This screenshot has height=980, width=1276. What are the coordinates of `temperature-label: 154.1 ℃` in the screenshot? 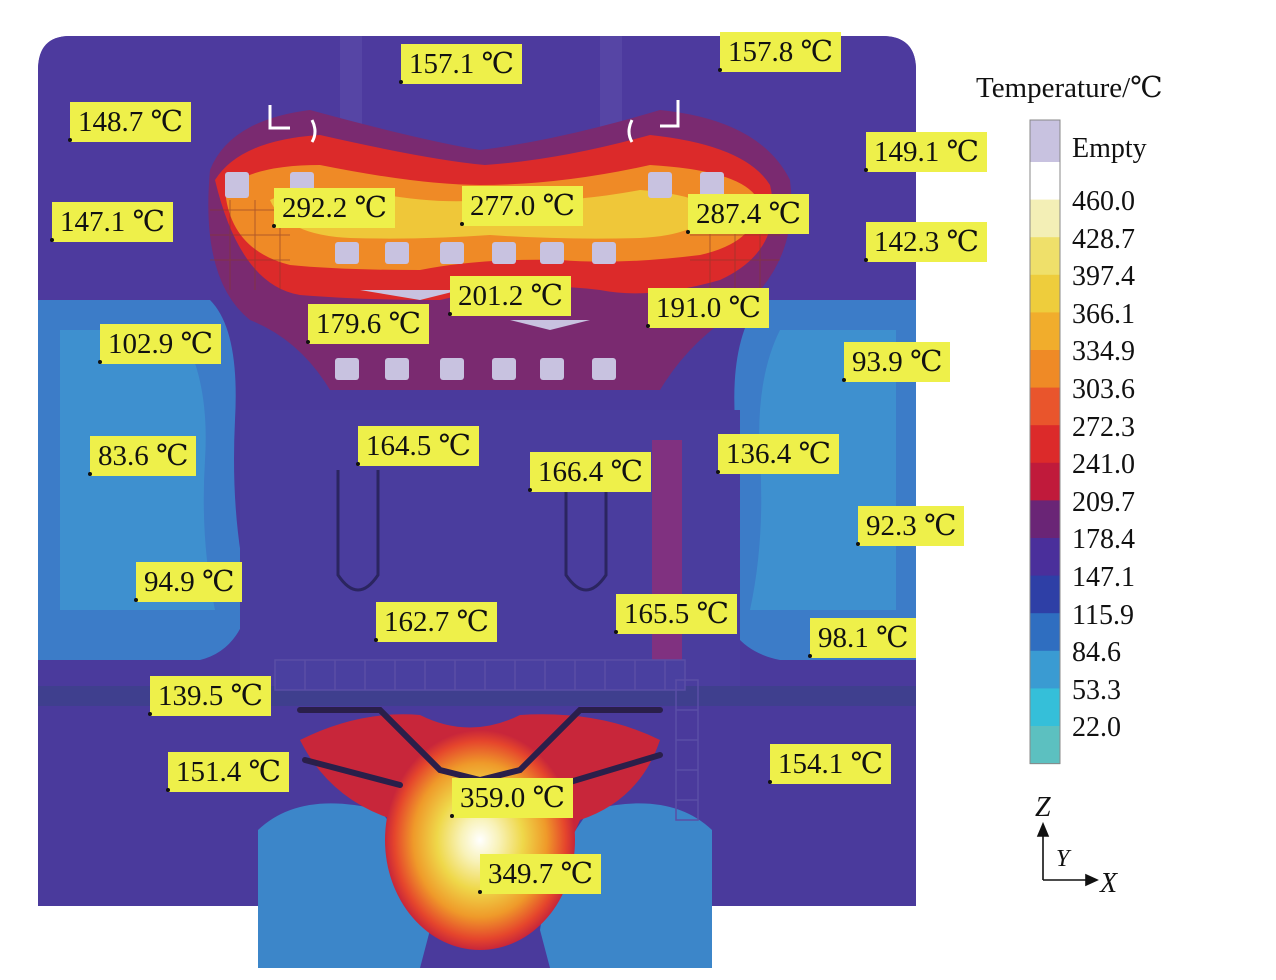 It's located at (830, 764).